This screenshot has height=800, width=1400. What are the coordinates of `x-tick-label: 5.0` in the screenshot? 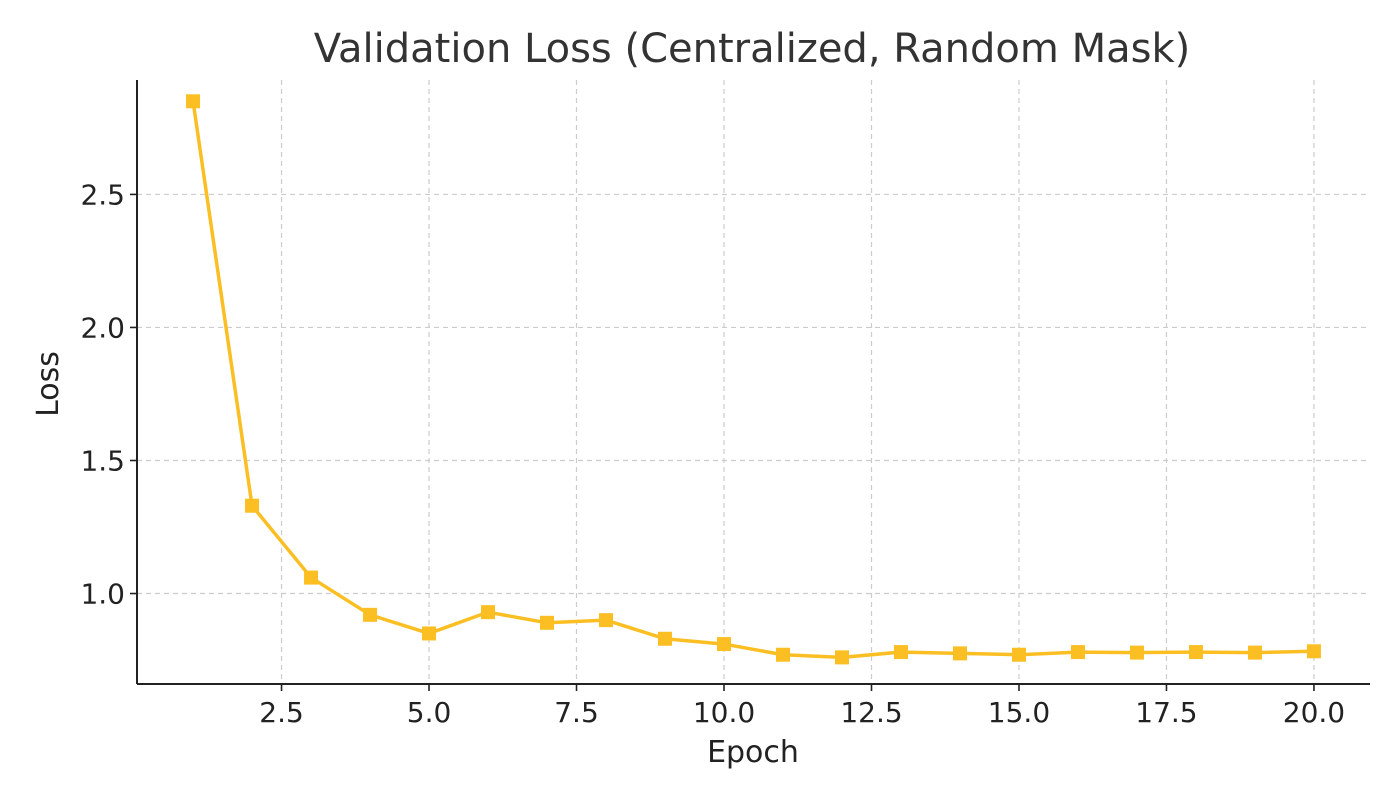 It's located at (429, 712).